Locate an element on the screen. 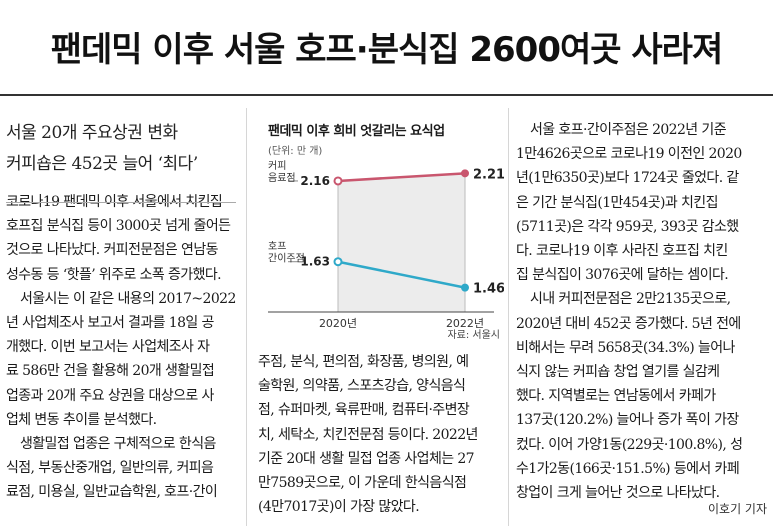 Image resolution: width=773 pixels, height=526 pixels. chart-source: 자료: 서울시 is located at coordinates (473, 335).